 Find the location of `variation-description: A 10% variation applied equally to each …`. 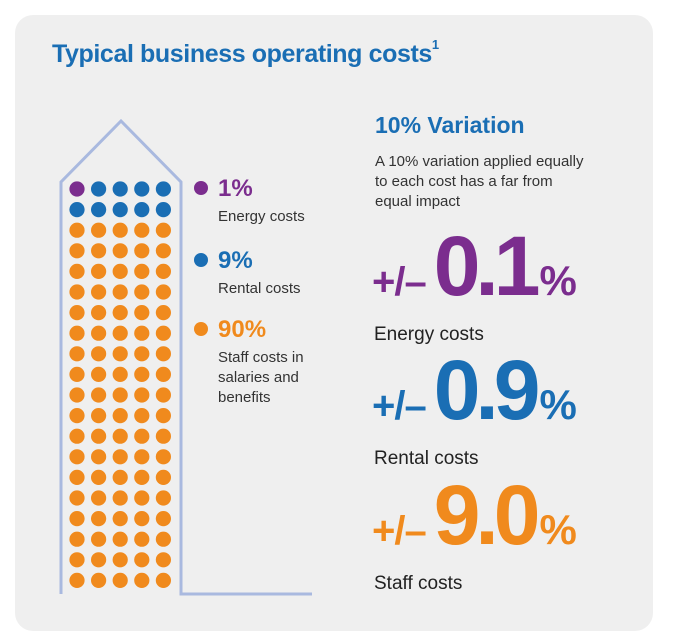

variation-description: A 10% variation applied equally to each … is located at coordinates (479, 181).